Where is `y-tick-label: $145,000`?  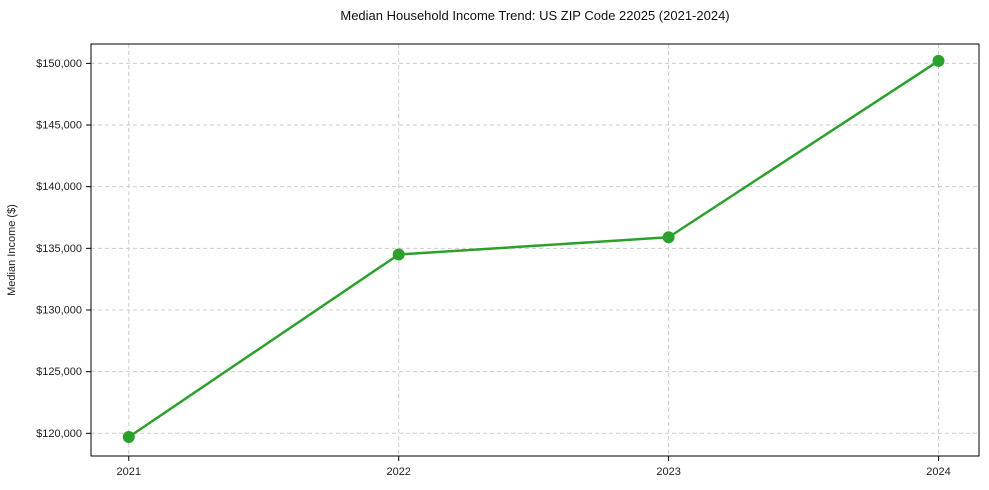
y-tick-label: $145,000 is located at coordinates (59, 126).